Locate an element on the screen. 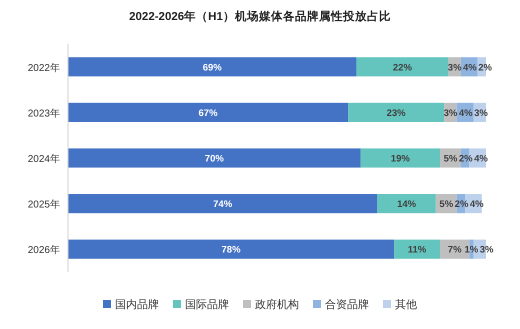  data-label: 23% is located at coordinates (396, 113).